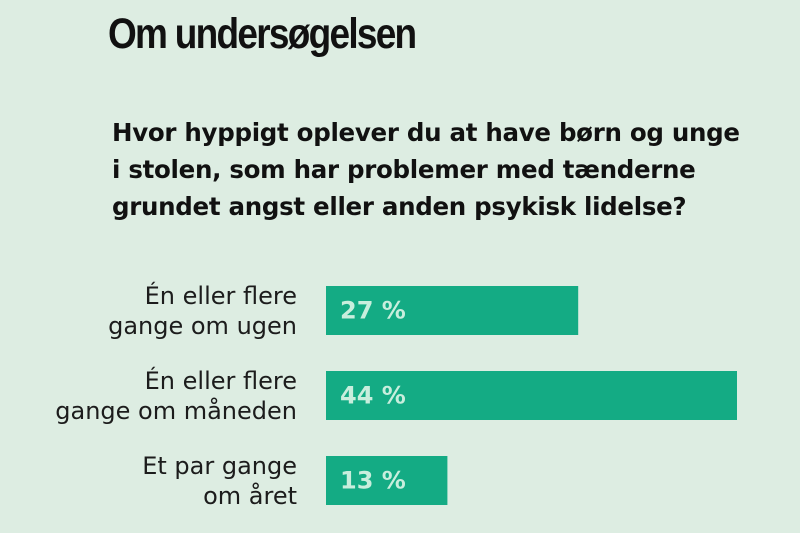 This screenshot has width=800, height=533. What do you see at coordinates (373, 396) in the screenshot?
I see `value-label-2: 44 %` at bounding box center [373, 396].